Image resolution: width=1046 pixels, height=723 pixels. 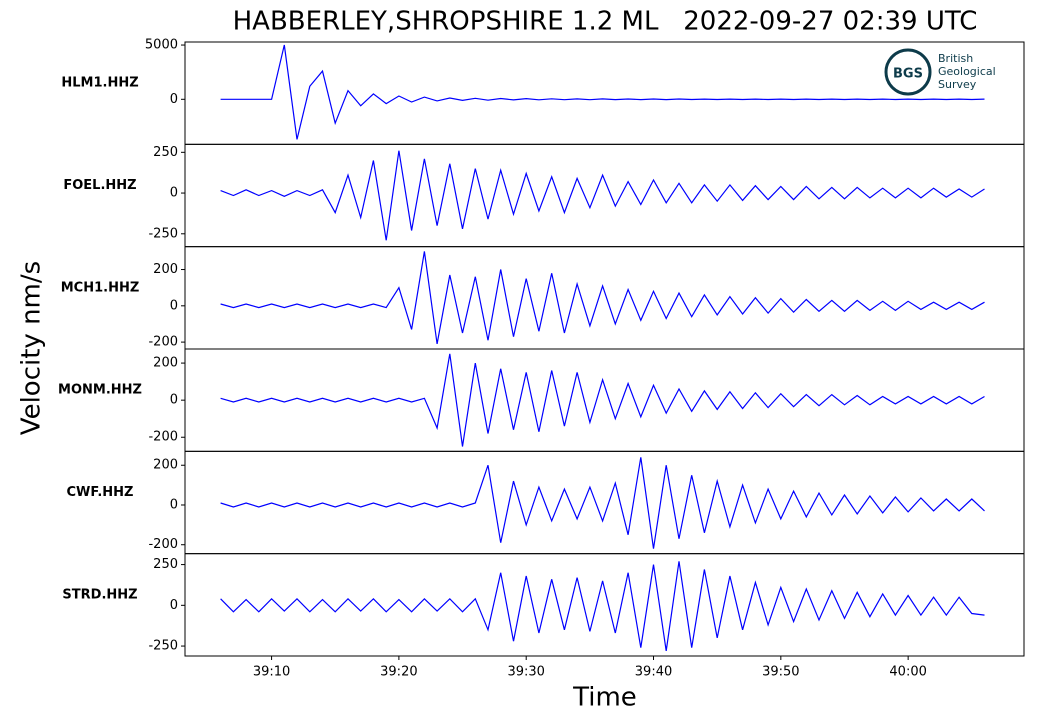 What do you see at coordinates (161, 45) in the screenshot?
I see `y-tick-label: 5000` at bounding box center [161, 45].